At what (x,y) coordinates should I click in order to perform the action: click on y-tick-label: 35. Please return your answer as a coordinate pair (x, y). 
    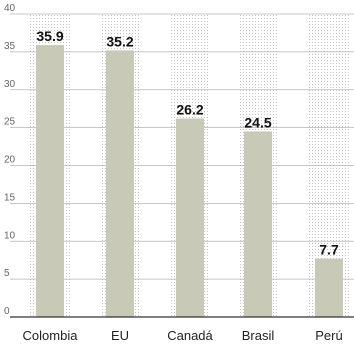
    Looking at the image, I should click on (10, 46).